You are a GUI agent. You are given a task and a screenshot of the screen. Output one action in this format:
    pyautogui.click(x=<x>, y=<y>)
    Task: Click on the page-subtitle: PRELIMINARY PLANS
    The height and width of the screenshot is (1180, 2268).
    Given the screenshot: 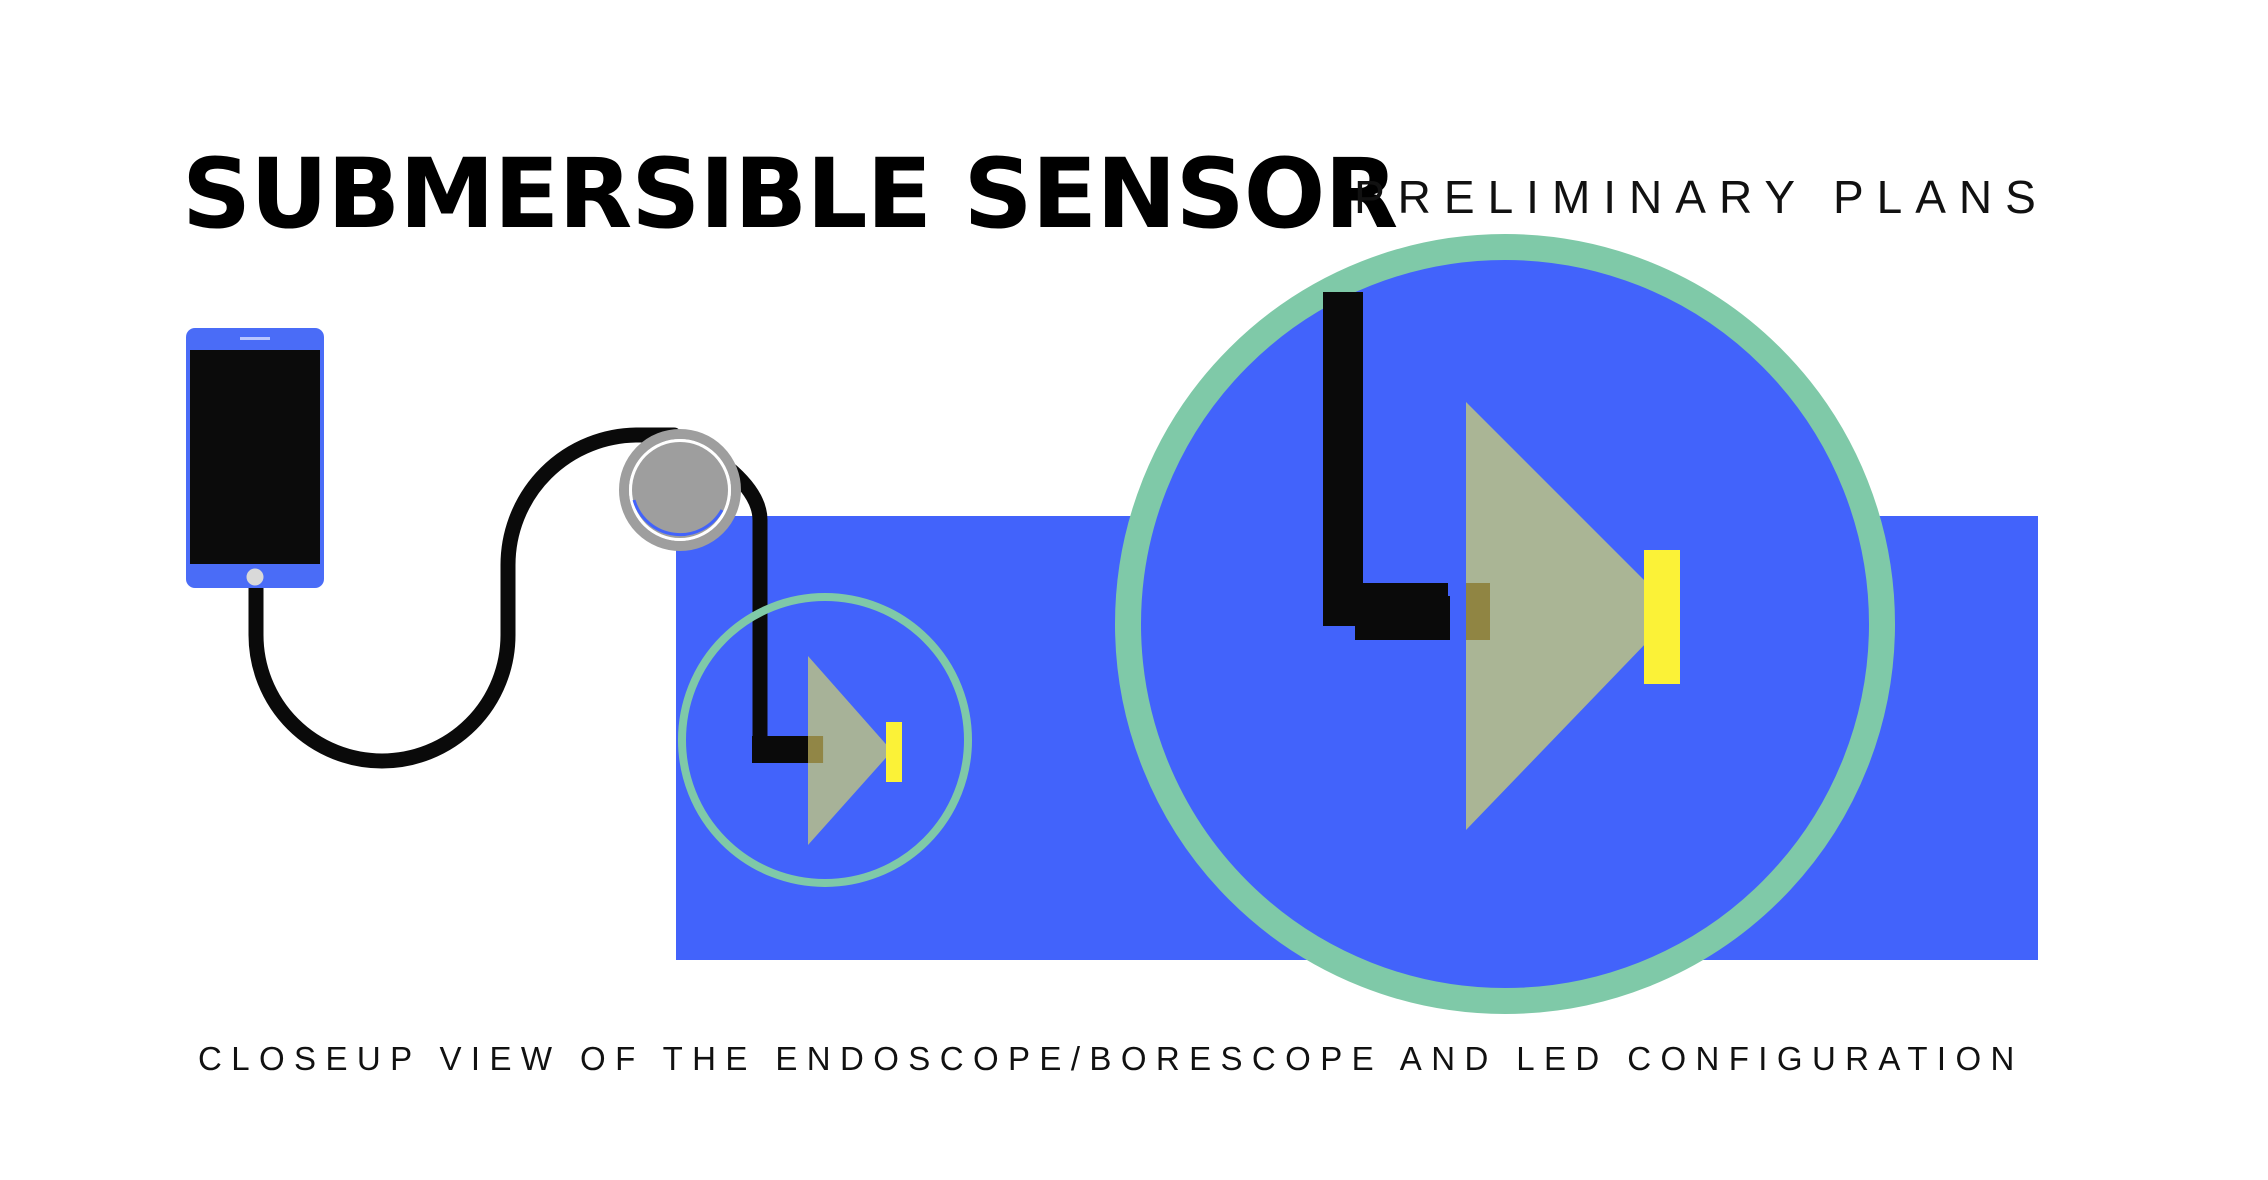 What is the action you would take?
    pyautogui.click(x=1701, y=197)
    